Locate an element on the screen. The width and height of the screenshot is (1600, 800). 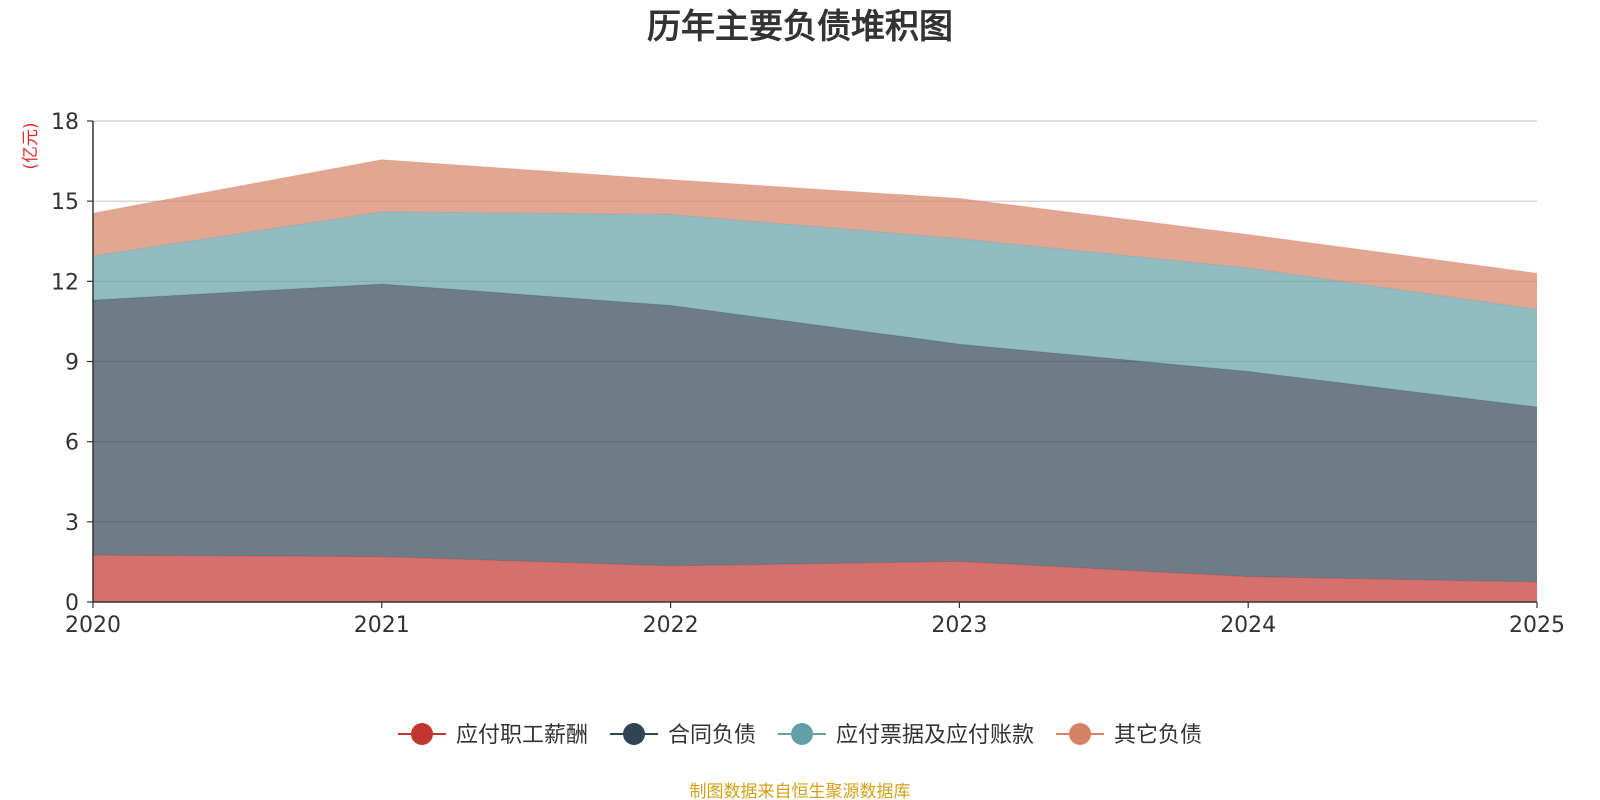
y-tick-label: 9 is located at coordinates (72, 363).